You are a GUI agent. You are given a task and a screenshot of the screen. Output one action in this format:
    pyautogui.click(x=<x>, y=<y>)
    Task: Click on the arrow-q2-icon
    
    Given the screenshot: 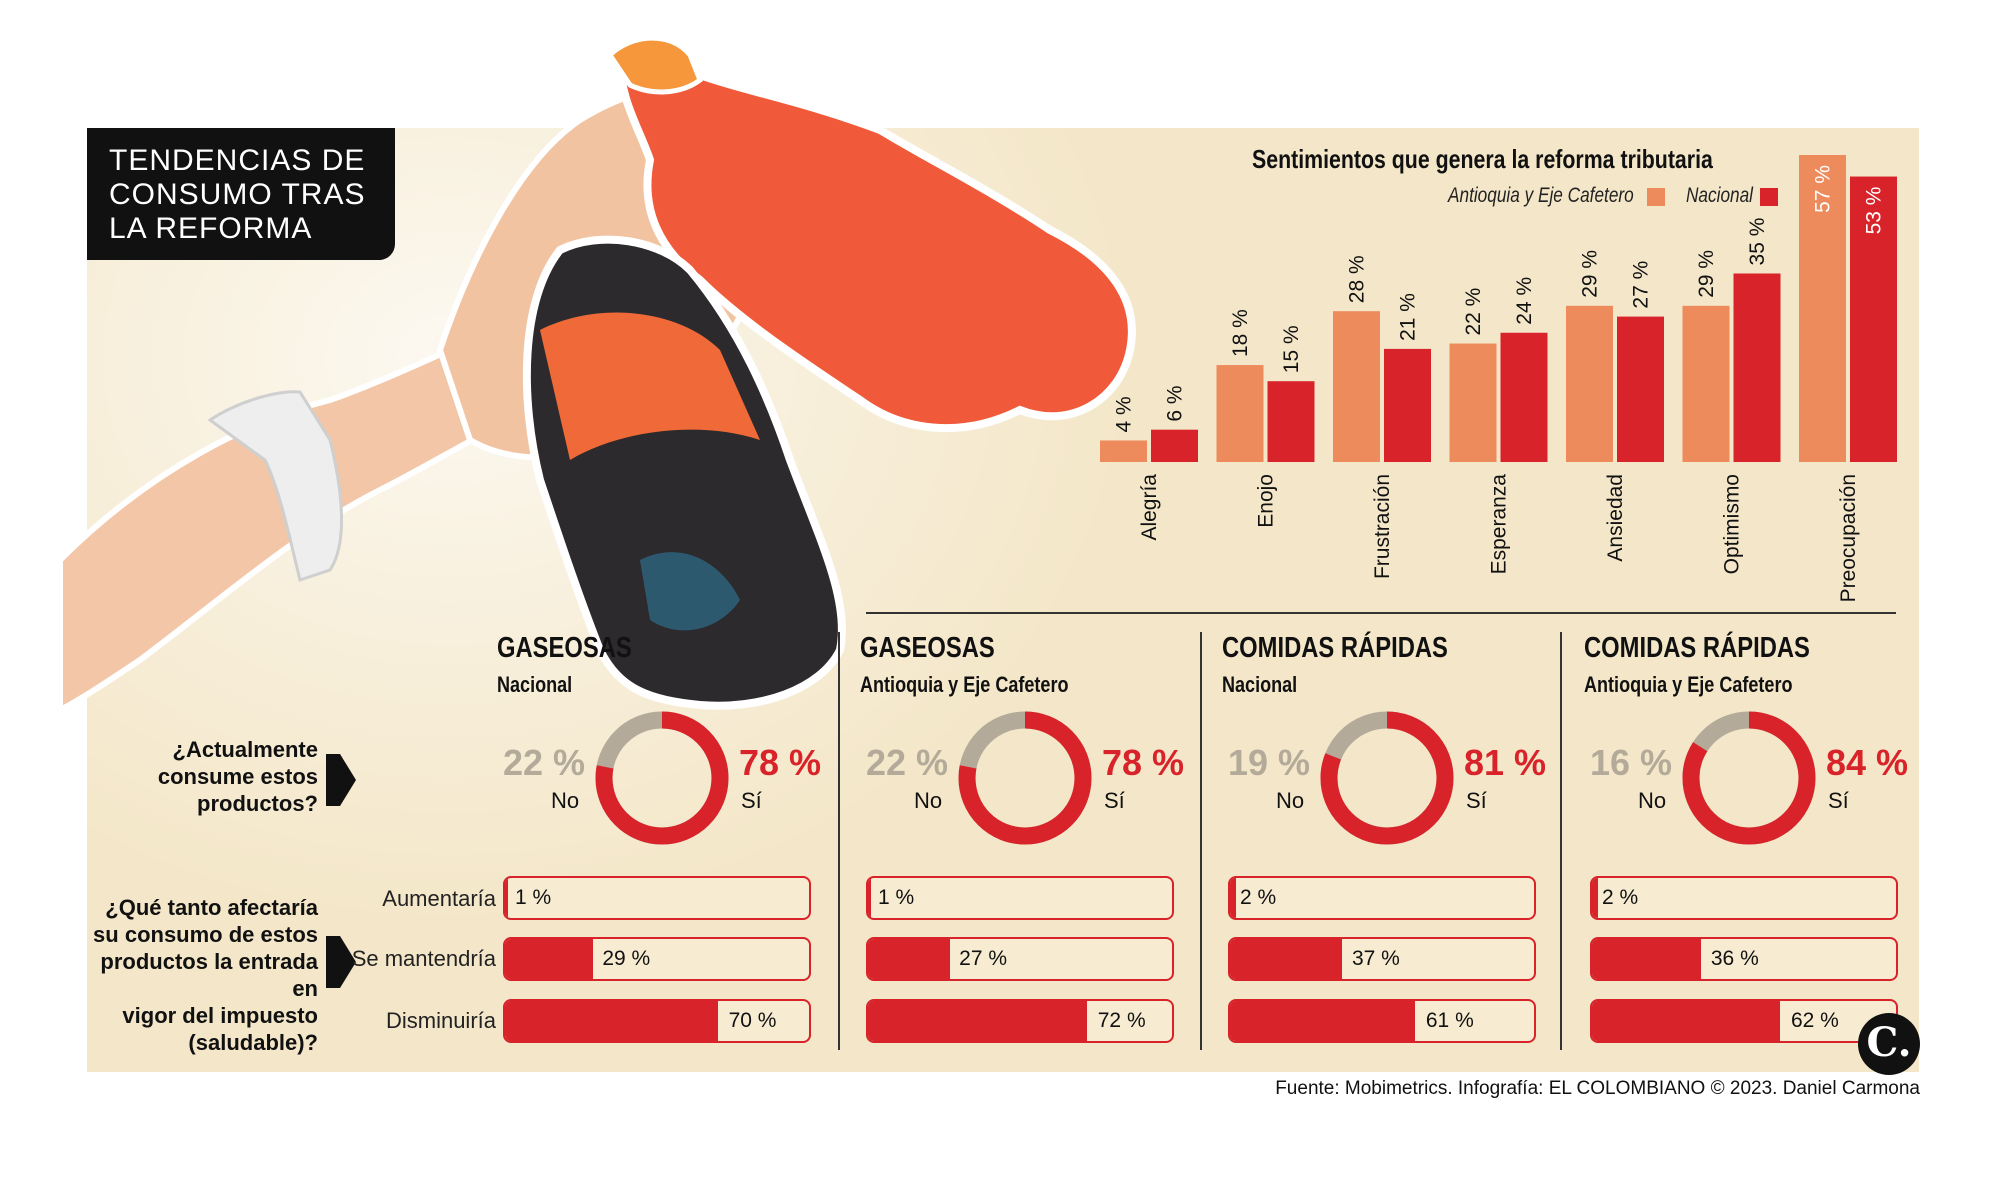 What is the action you would take?
    pyautogui.click(x=341, y=962)
    